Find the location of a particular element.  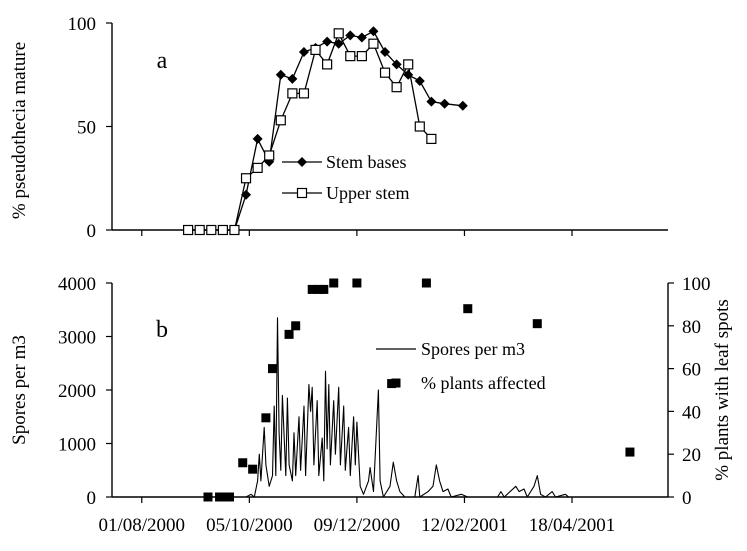

y-axis-label-b-right: % plants with leaf spots is located at coordinates (722, 390).